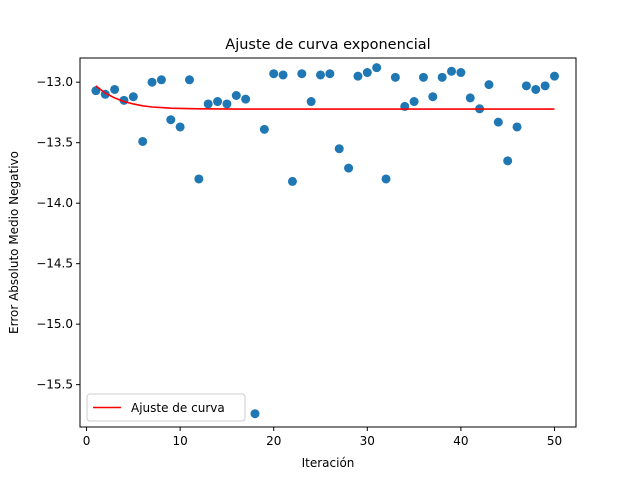 The image size is (640, 480). Describe the element at coordinates (367, 441) in the screenshot. I see `x-tick-label: 30` at that location.